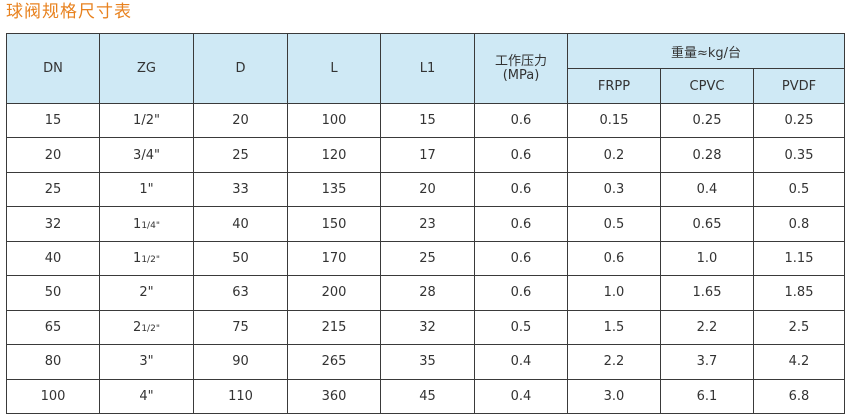 The image size is (850, 418). Describe the element at coordinates (614, 155) in the screenshot. I see `cell-frpp: 0.2` at that location.